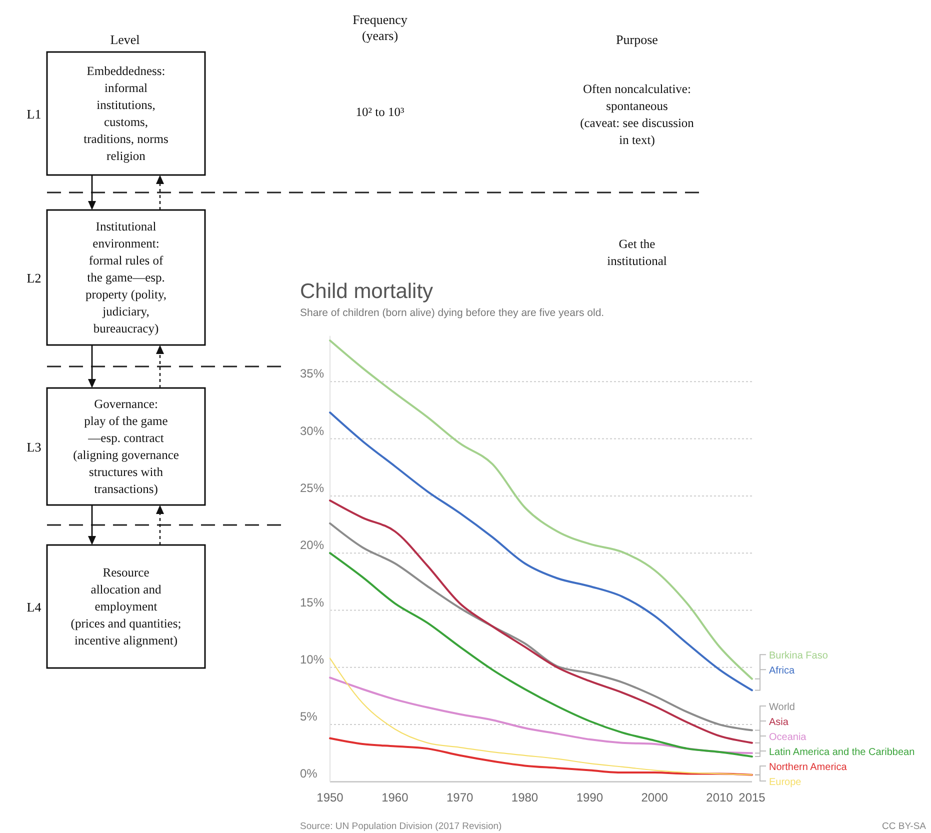 This screenshot has width=931, height=833. I want to click on x-tick-label: 1960, so click(395, 797).